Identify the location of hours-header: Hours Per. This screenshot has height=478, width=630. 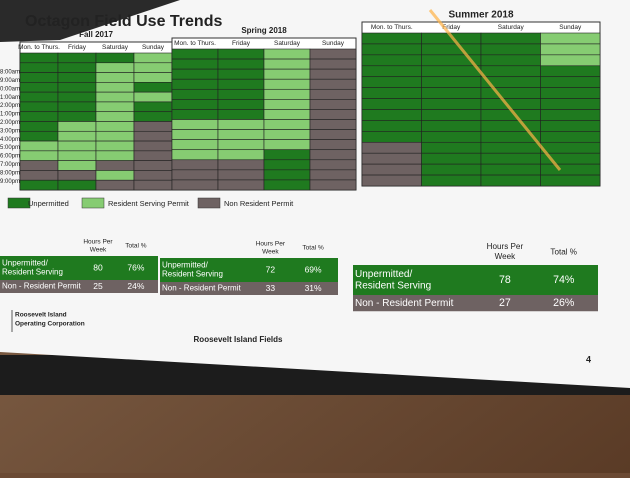
(505, 246).